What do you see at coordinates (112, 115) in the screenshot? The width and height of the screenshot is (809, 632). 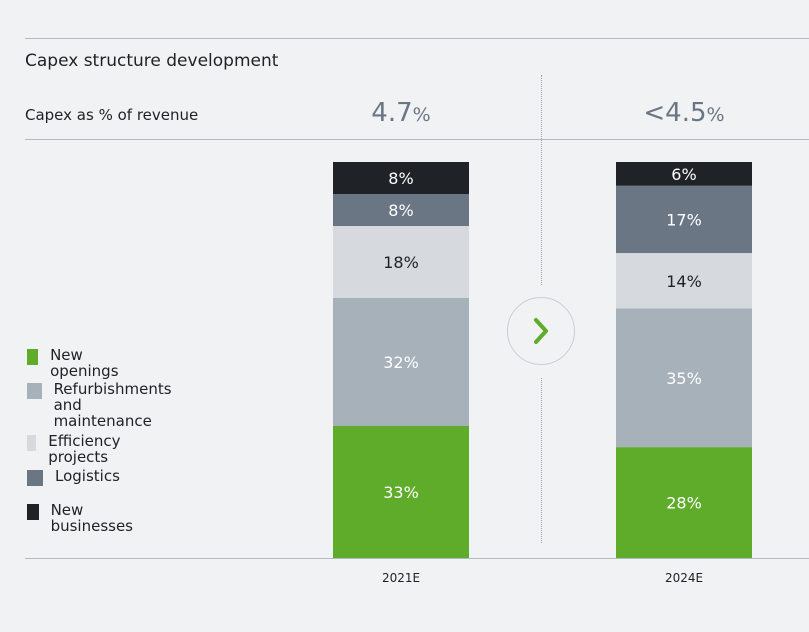 I see `capex-revenue-label: Capex as % of revenue` at bounding box center [112, 115].